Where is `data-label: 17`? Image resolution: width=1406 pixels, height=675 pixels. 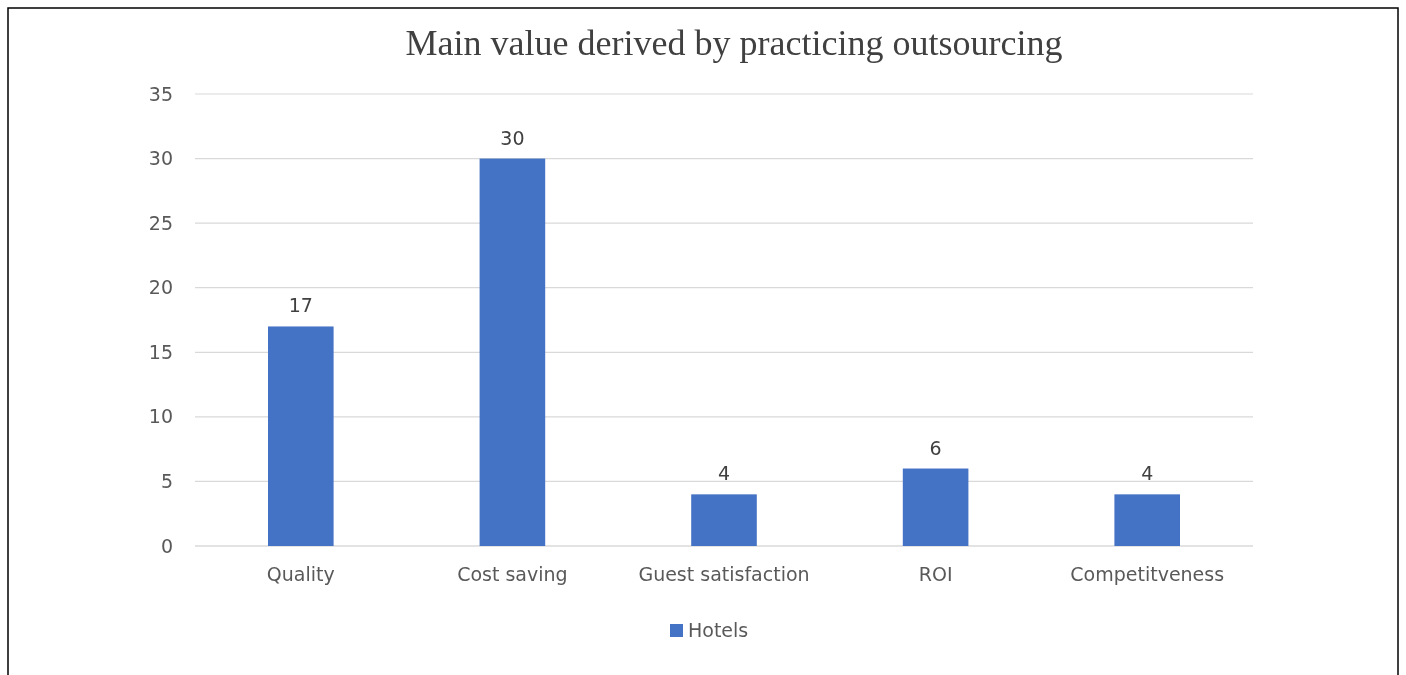 data-label: 17 is located at coordinates (300, 305).